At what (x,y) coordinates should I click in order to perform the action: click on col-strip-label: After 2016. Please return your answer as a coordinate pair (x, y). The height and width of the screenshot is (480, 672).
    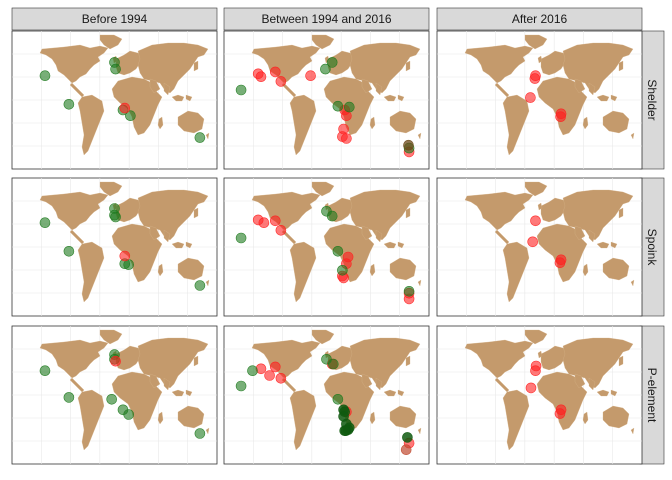
    Looking at the image, I should click on (540, 19).